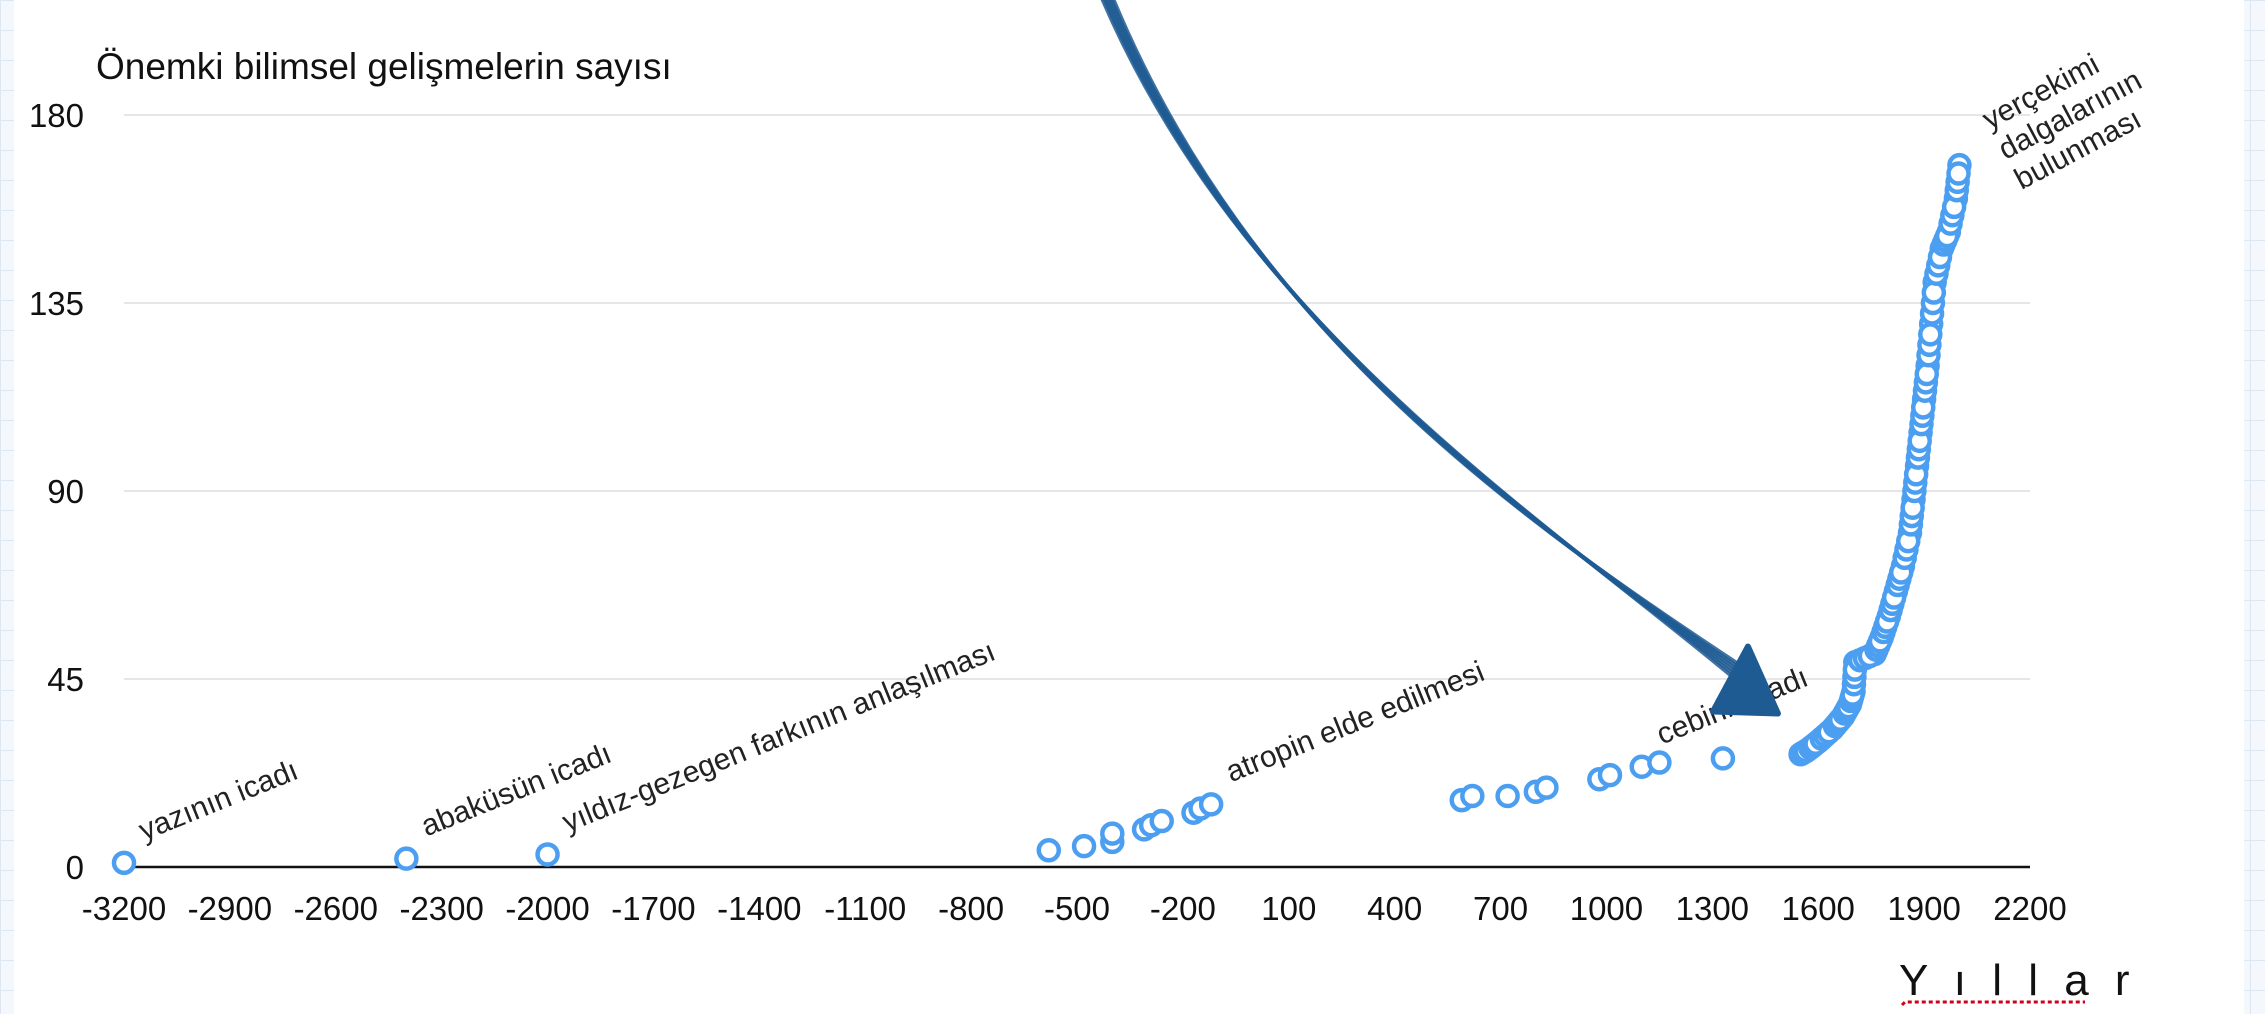  What do you see at coordinates (2070, 115) in the screenshot?
I see `annotation-label: yerçekimidalgalarınınbulunması` at bounding box center [2070, 115].